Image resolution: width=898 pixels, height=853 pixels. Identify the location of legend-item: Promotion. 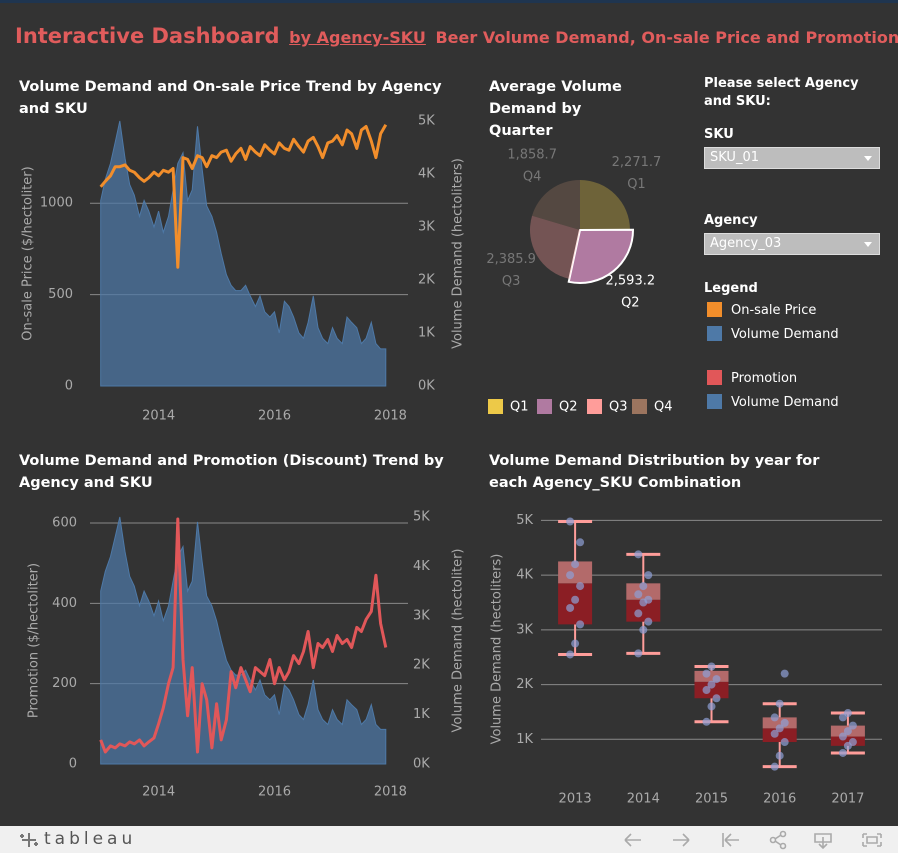
(752, 379).